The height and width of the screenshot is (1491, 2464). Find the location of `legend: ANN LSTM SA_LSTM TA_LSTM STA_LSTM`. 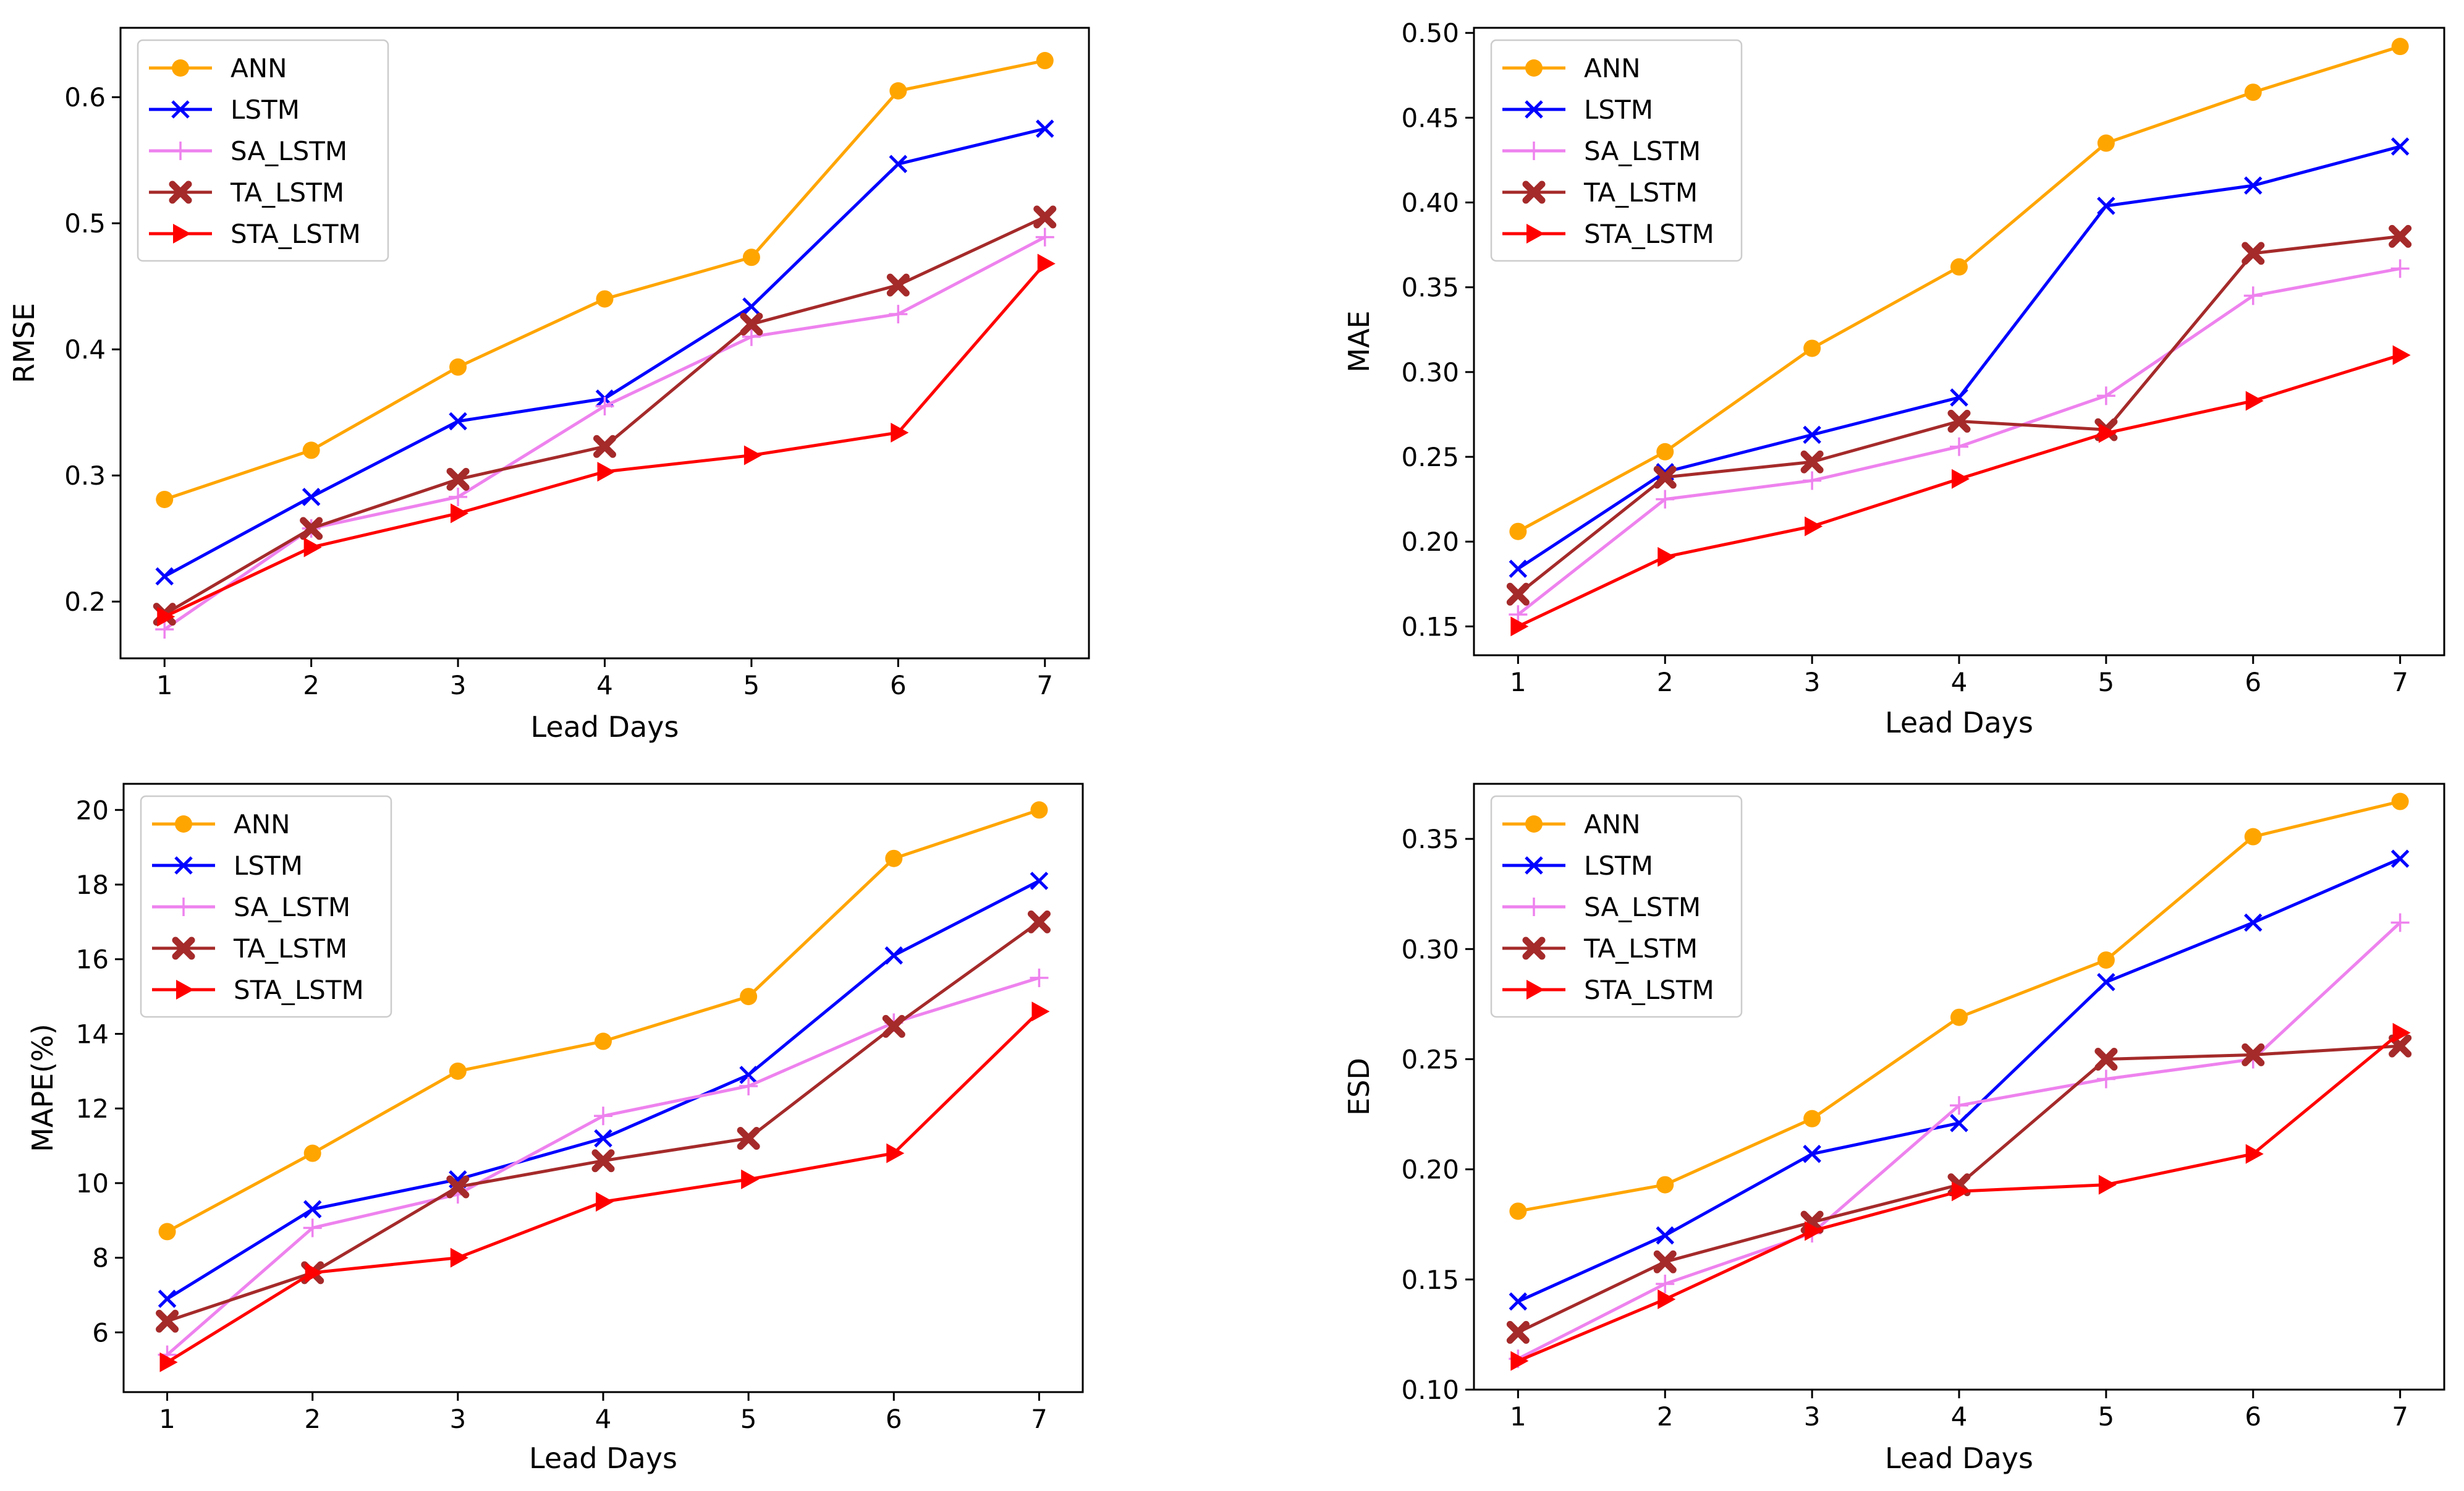

legend: ANN LSTM SA_LSTM TA_LSTM STA_LSTM is located at coordinates (1616, 150).